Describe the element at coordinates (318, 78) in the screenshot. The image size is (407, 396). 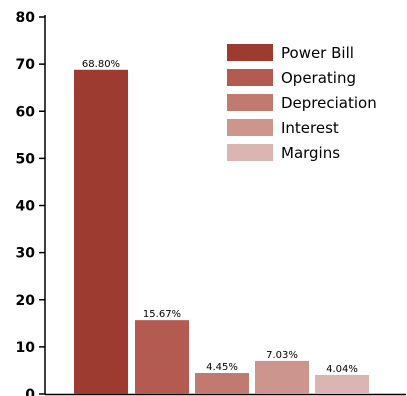
I see `legend-label: Operating` at that location.